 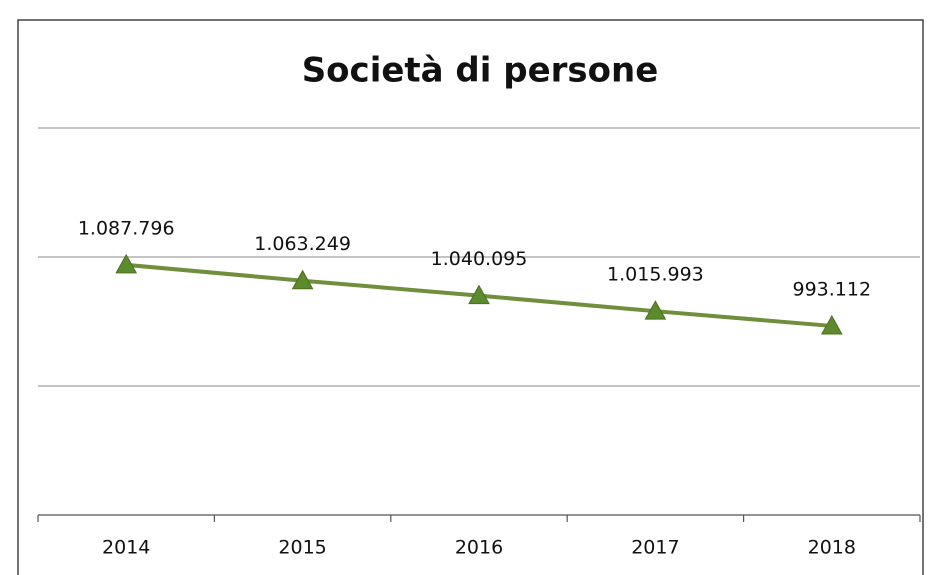 What do you see at coordinates (302, 548) in the screenshot?
I see `x-tick-label: 2015` at bounding box center [302, 548].